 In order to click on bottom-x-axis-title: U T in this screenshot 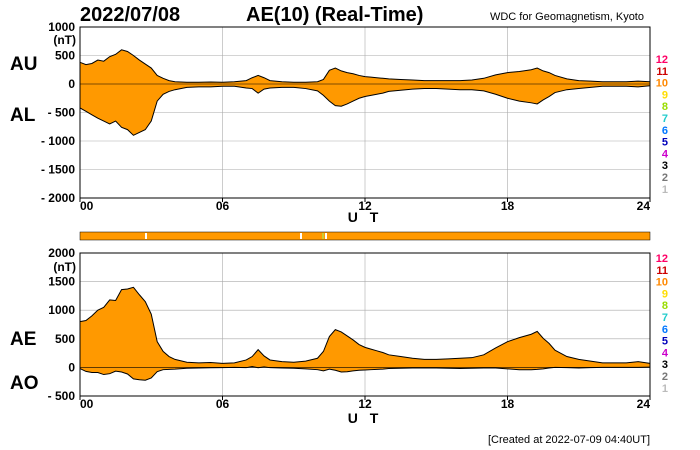, I will do `click(365, 418)`.